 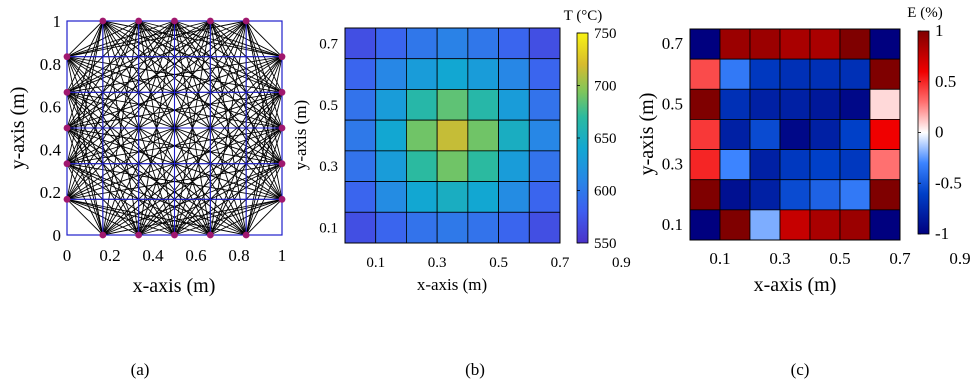 What do you see at coordinates (282, 255) in the screenshot?
I see `a-x-tick-5: 1` at bounding box center [282, 255].